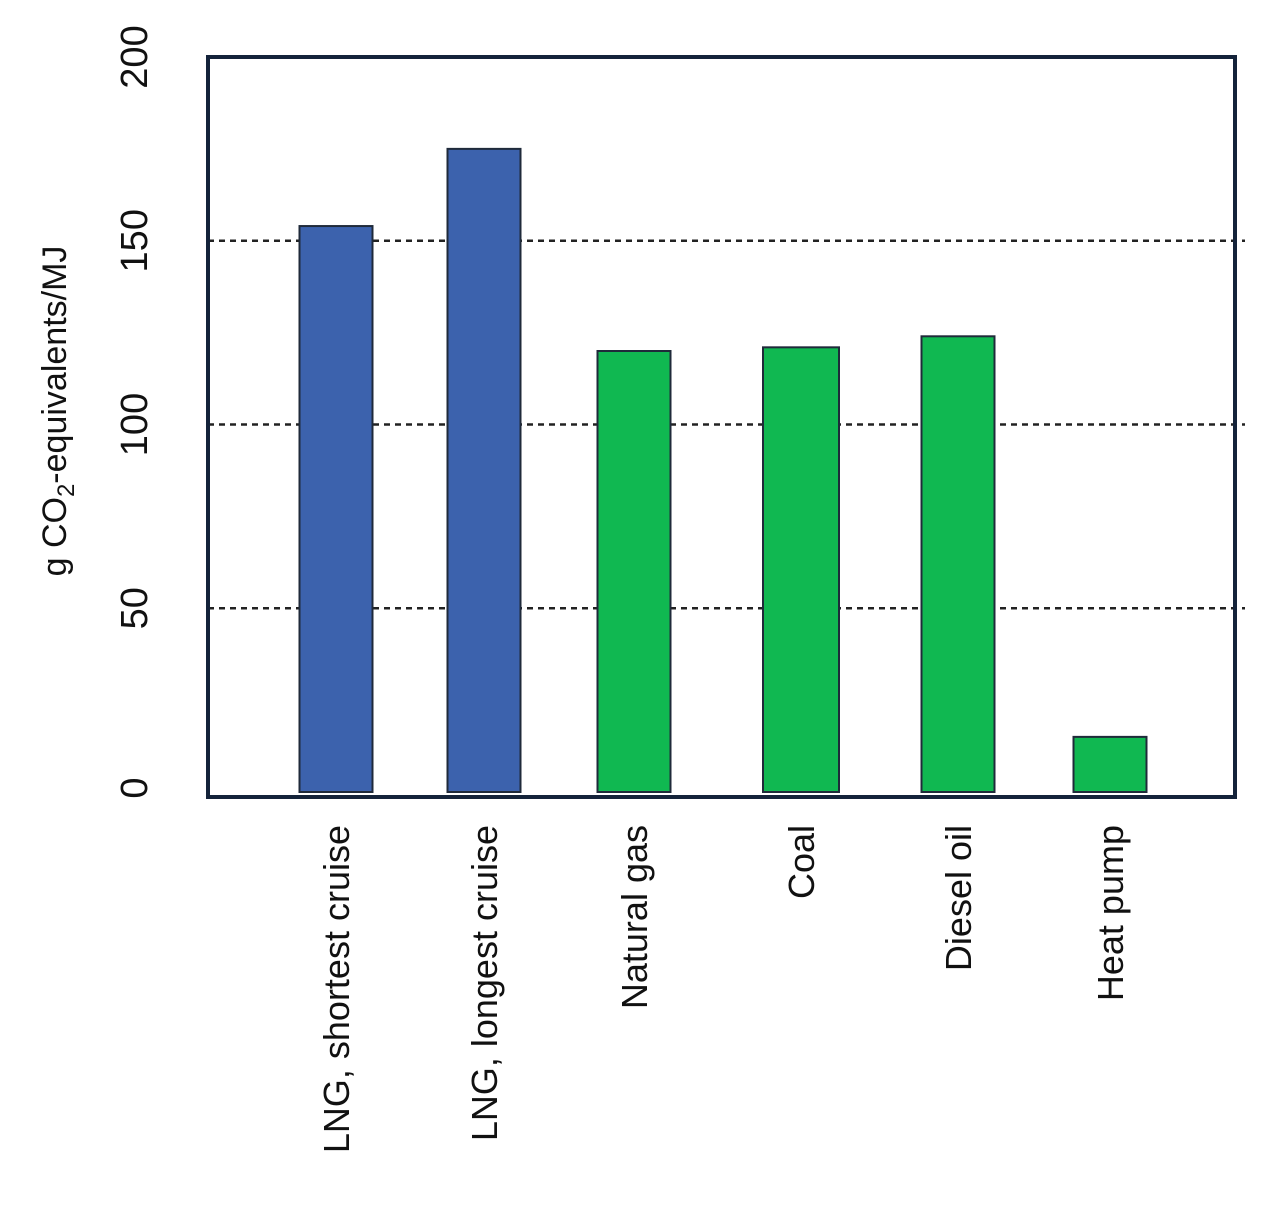  I want to click on x-category-label-4: Diesel oil, so click(958, 898).